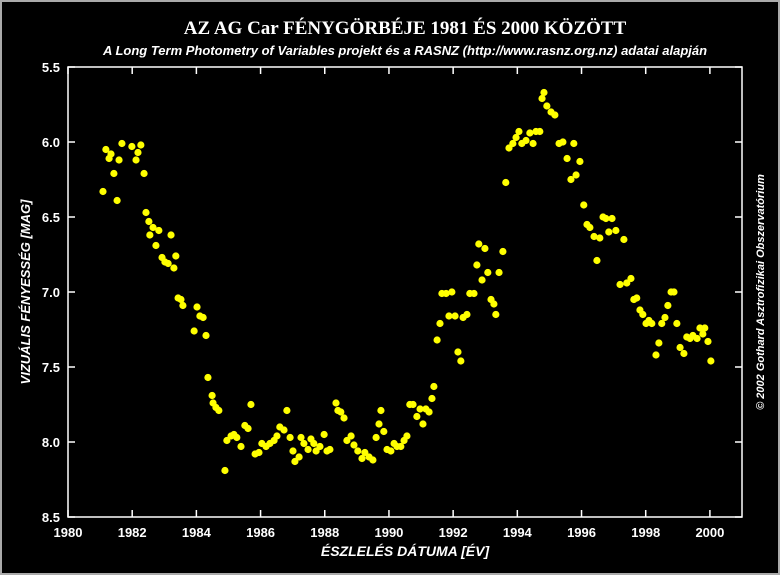 Image resolution: width=780 pixels, height=575 pixels. Describe the element at coordinates (260, 532) in the screenshot. I see `x-tick-label: 1986` at that location.